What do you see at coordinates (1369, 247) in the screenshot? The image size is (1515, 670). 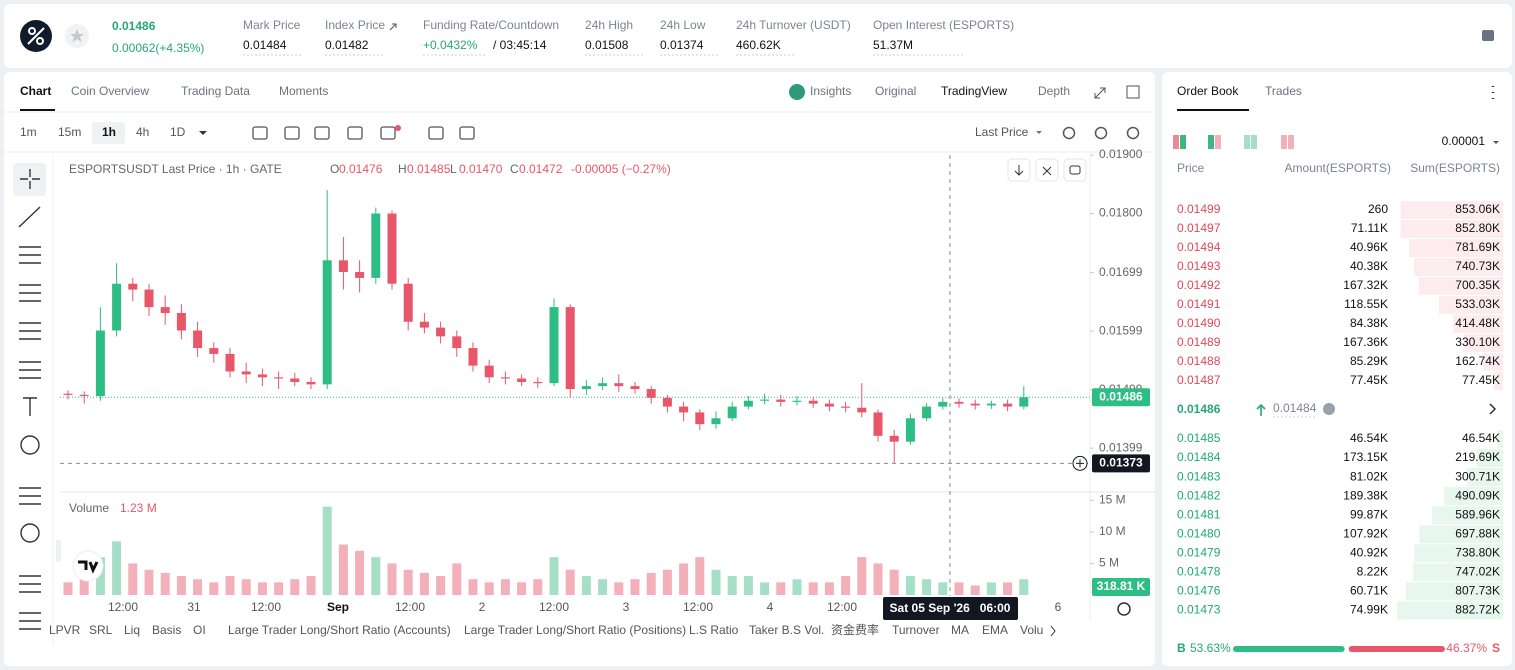 I see `ob-amount: 40.96K` at bounding box center [1369, 247].